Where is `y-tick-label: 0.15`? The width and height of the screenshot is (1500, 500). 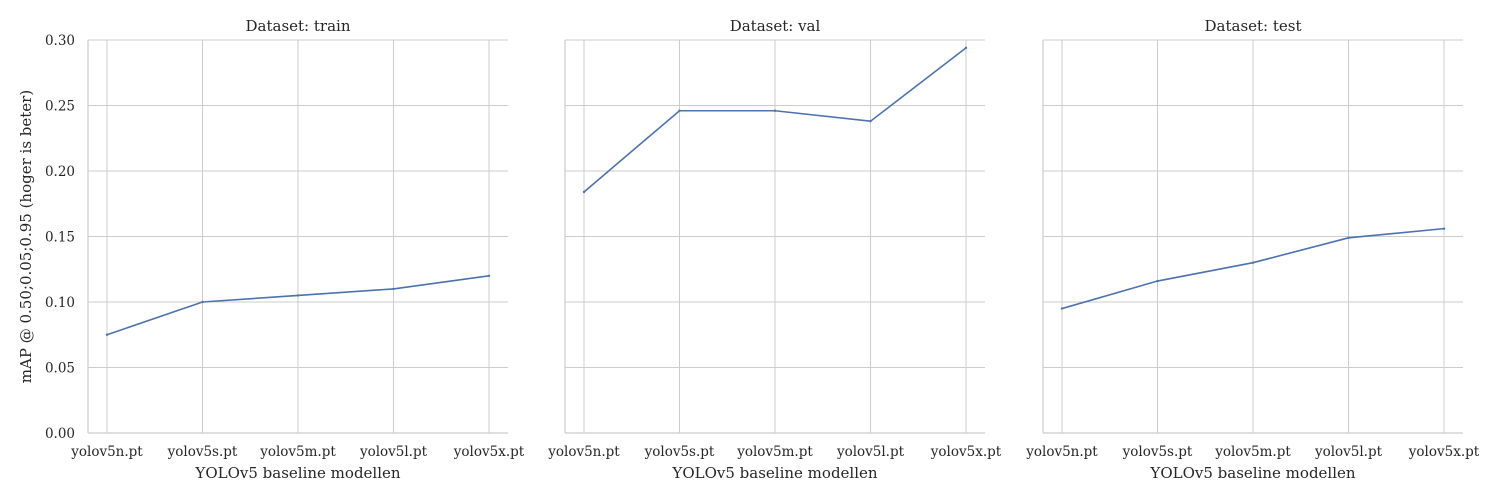 y-tick-label: 0.15 is located at coordinates (60, 238).